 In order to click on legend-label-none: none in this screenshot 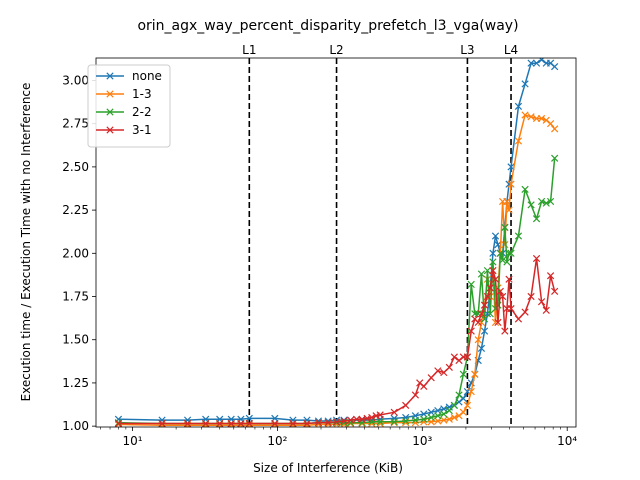, I will do `click(147, 76)`.